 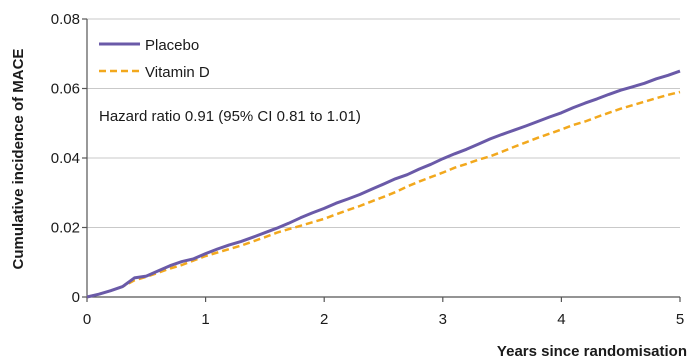 What do you see at coordinates (230, 116) in the screenshot?
I see `hazard-ratio-annotation: Hazard ratio 0.91 (95% CI 0.81 to 1.01)` at bounding box center [230, 116].